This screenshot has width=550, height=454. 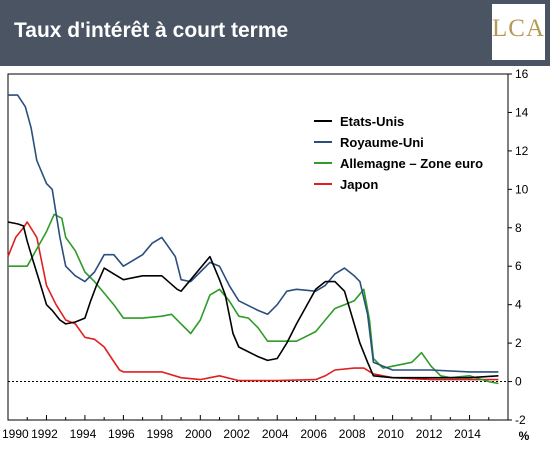 I want to click on y-tick-label: 10, so click(x=522, y=189).